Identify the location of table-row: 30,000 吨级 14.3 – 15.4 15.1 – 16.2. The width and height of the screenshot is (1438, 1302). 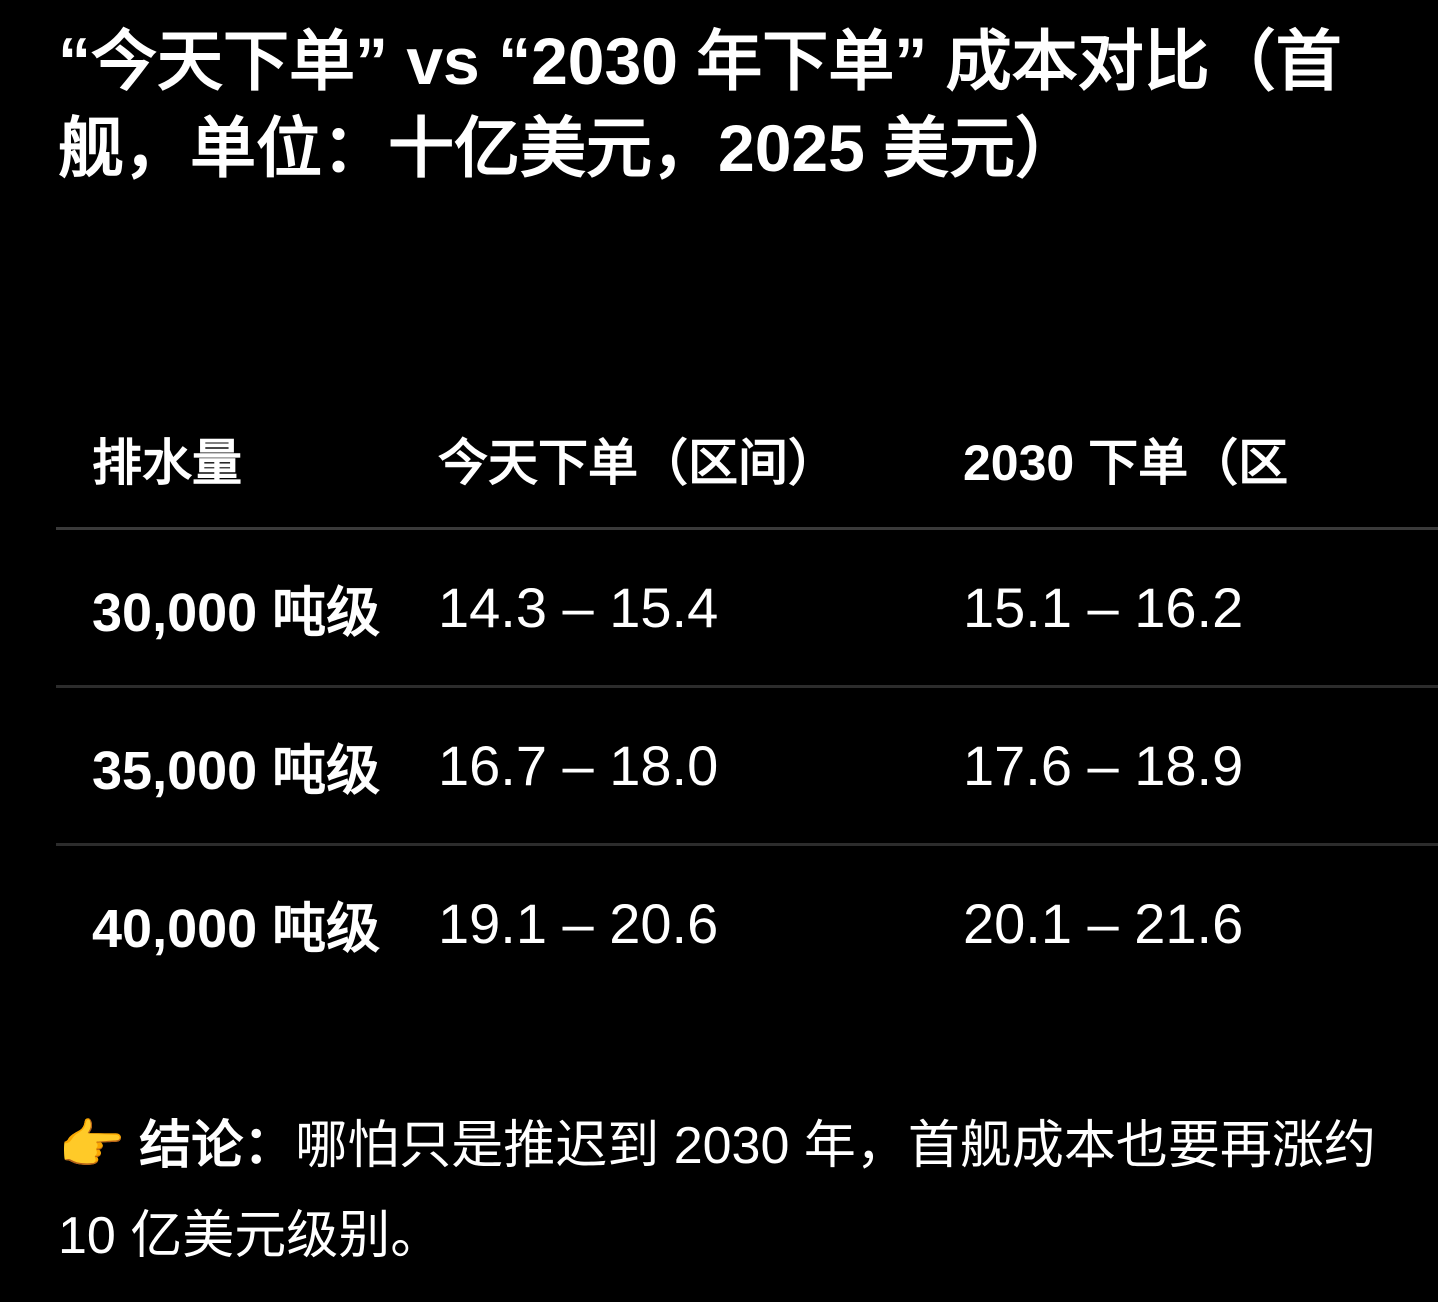
(747, 608).